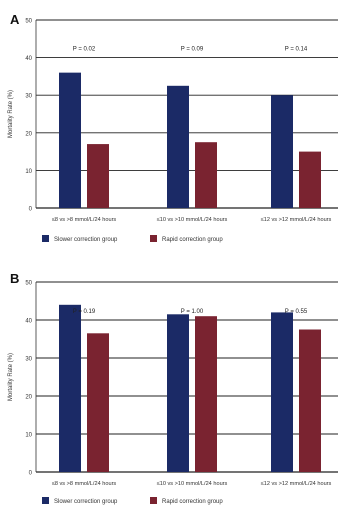 The image size is (342, 510). I want to click on p-value-label: P = 1.00, so click(192, 312).